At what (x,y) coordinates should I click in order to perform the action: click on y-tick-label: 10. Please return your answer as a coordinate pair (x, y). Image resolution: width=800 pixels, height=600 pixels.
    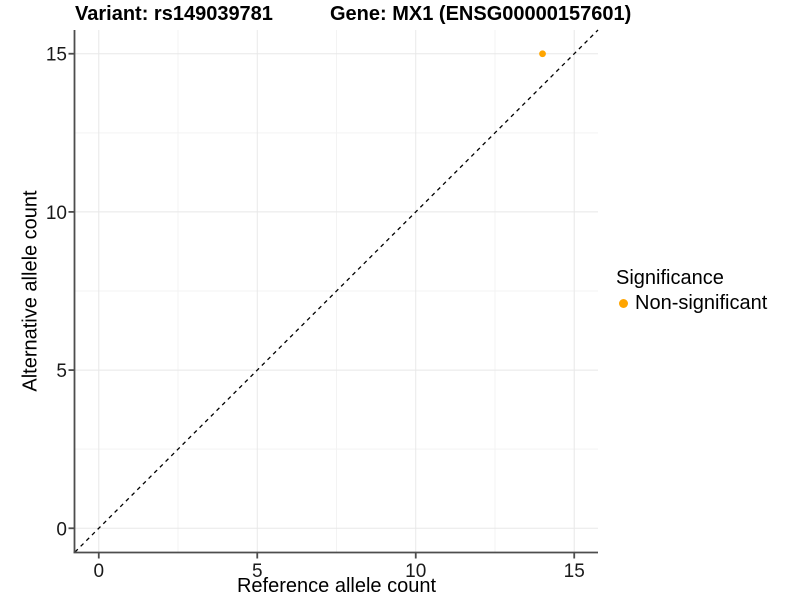
    Looking at the image, I should click on (56, 213).